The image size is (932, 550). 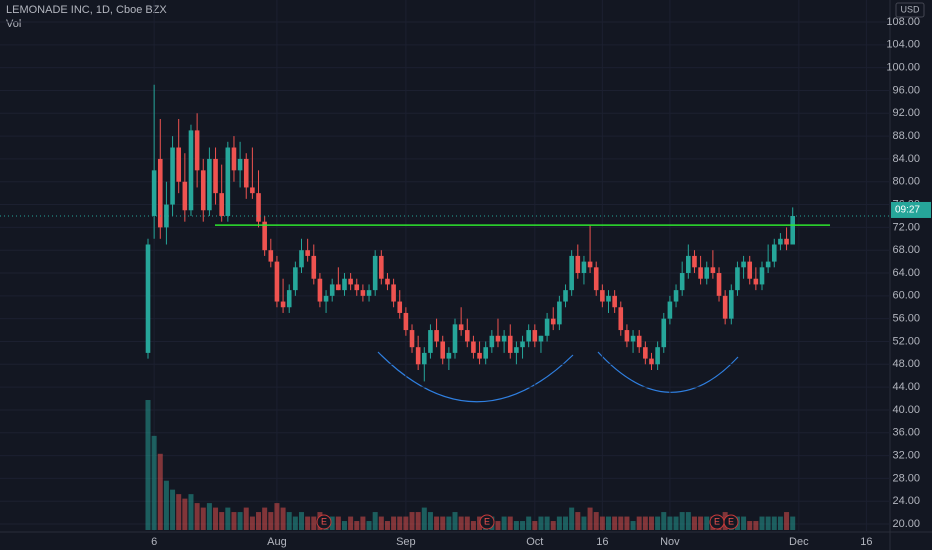 What do you see at coordinates (907, 210) in the screenshot?
I see `countdown: 09:27` at bounding box center [907, 210].